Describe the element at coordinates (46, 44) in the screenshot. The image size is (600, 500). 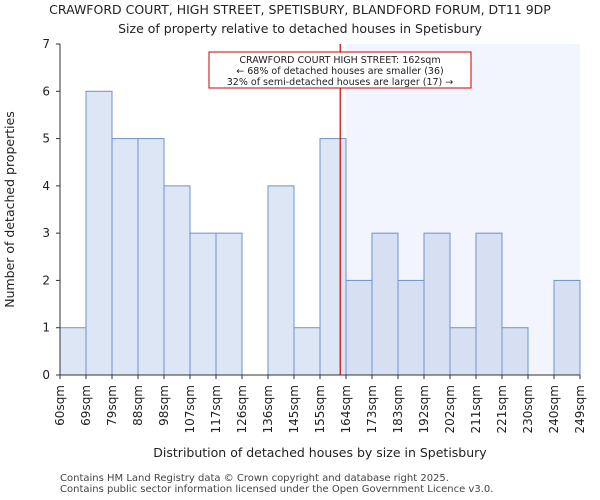
I see `y-tick-label: 7` at that location.